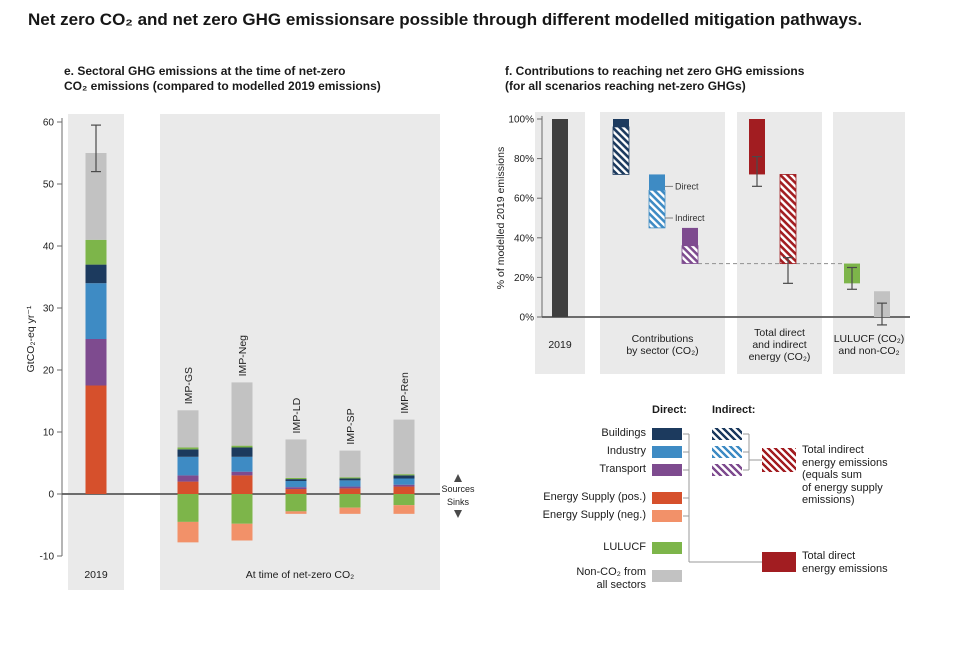  Describe the element at coordinates (300, 575) in the screenshot. I see `group-label-netzero: At time of net-zero CO₂` at that location.